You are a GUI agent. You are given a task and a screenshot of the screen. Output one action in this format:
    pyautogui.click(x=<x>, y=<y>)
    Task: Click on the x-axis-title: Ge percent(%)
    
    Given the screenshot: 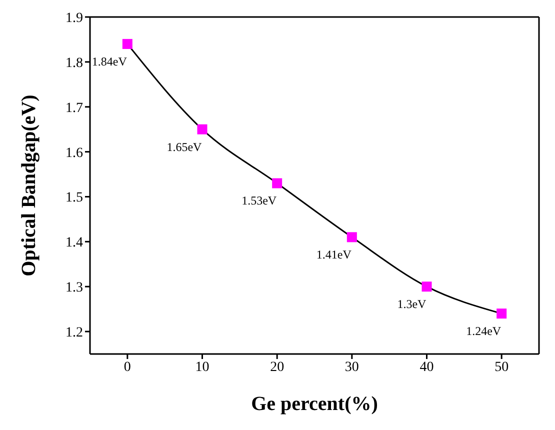 What is the action you would take?
    pyautogui.click(x=314, y=404)
    